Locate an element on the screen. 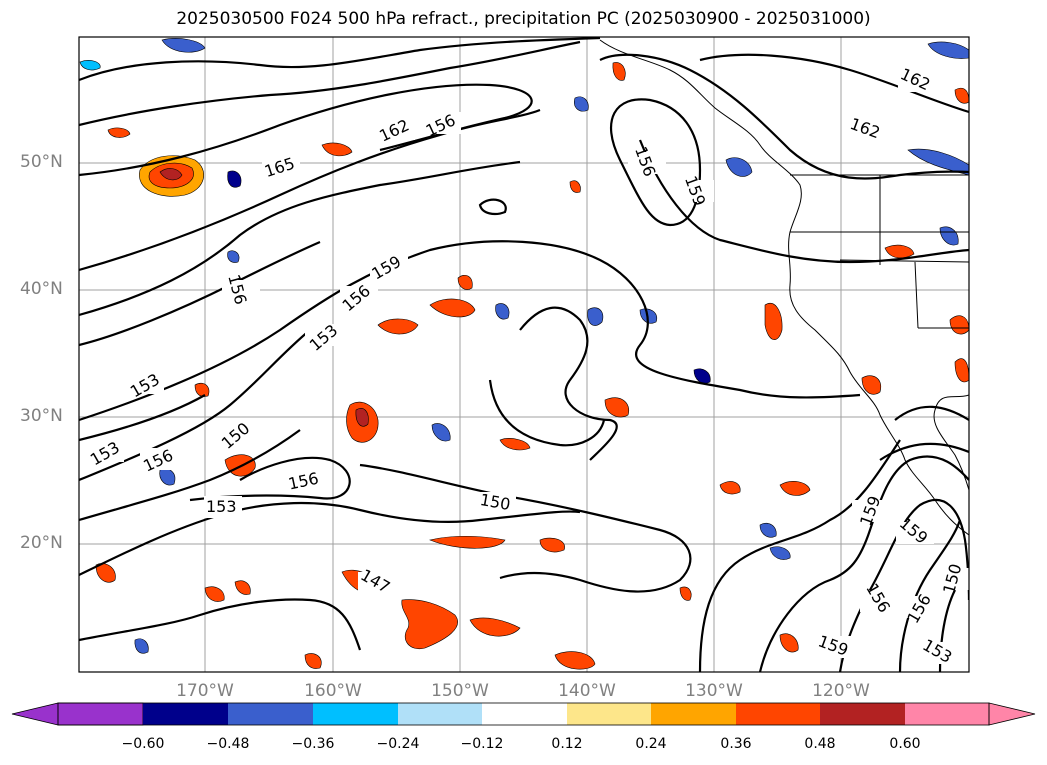 The height and width of the screenshot is (765, 1047). colorbar-tick: −0.12 is located at coordinates (482, 744).